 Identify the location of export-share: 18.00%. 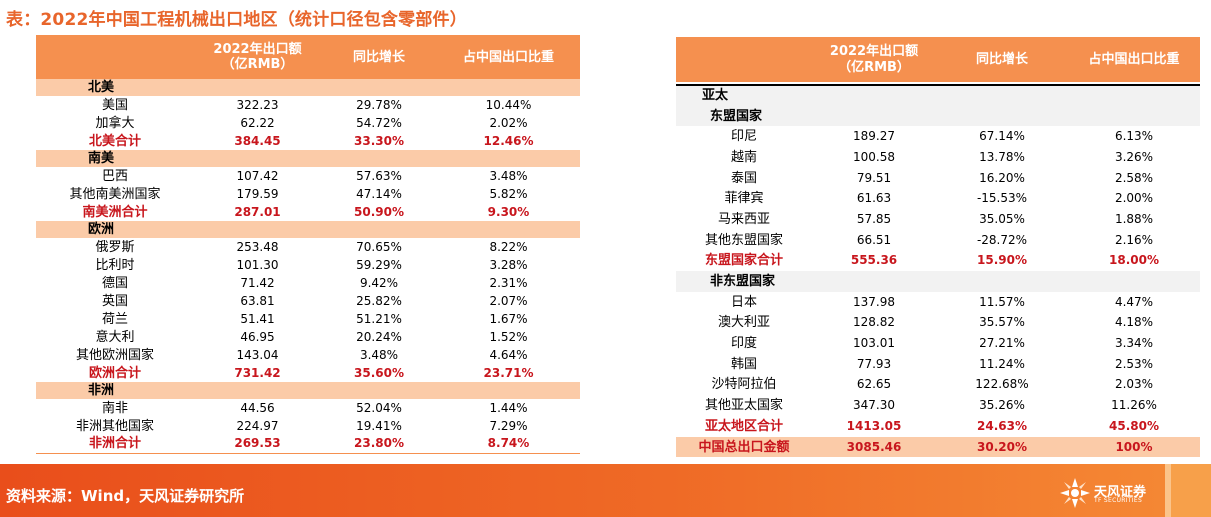
(1134, 260).